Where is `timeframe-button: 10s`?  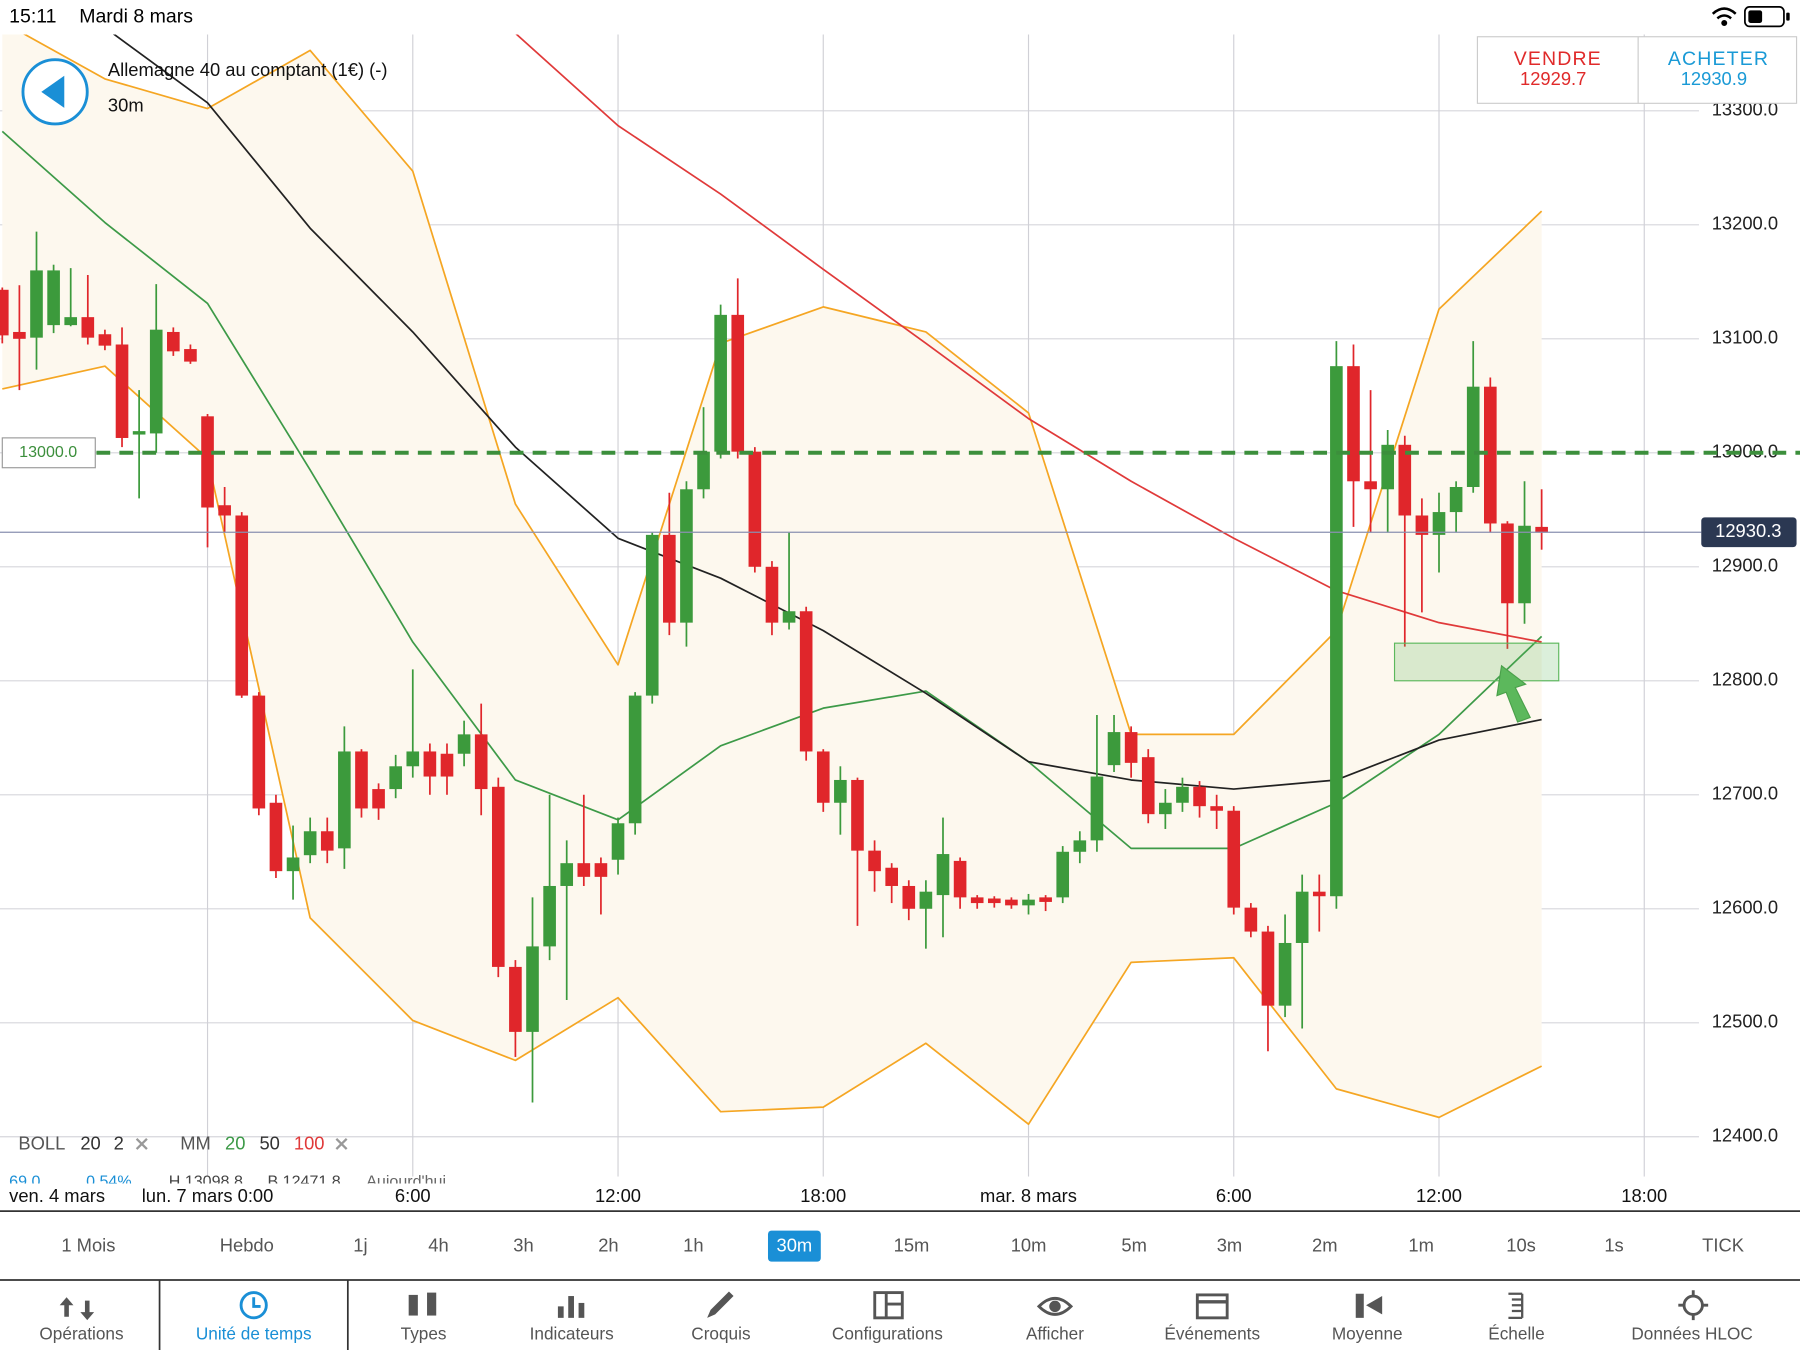 timeframe-button: 10s is located at coordinates (1521, 1245).